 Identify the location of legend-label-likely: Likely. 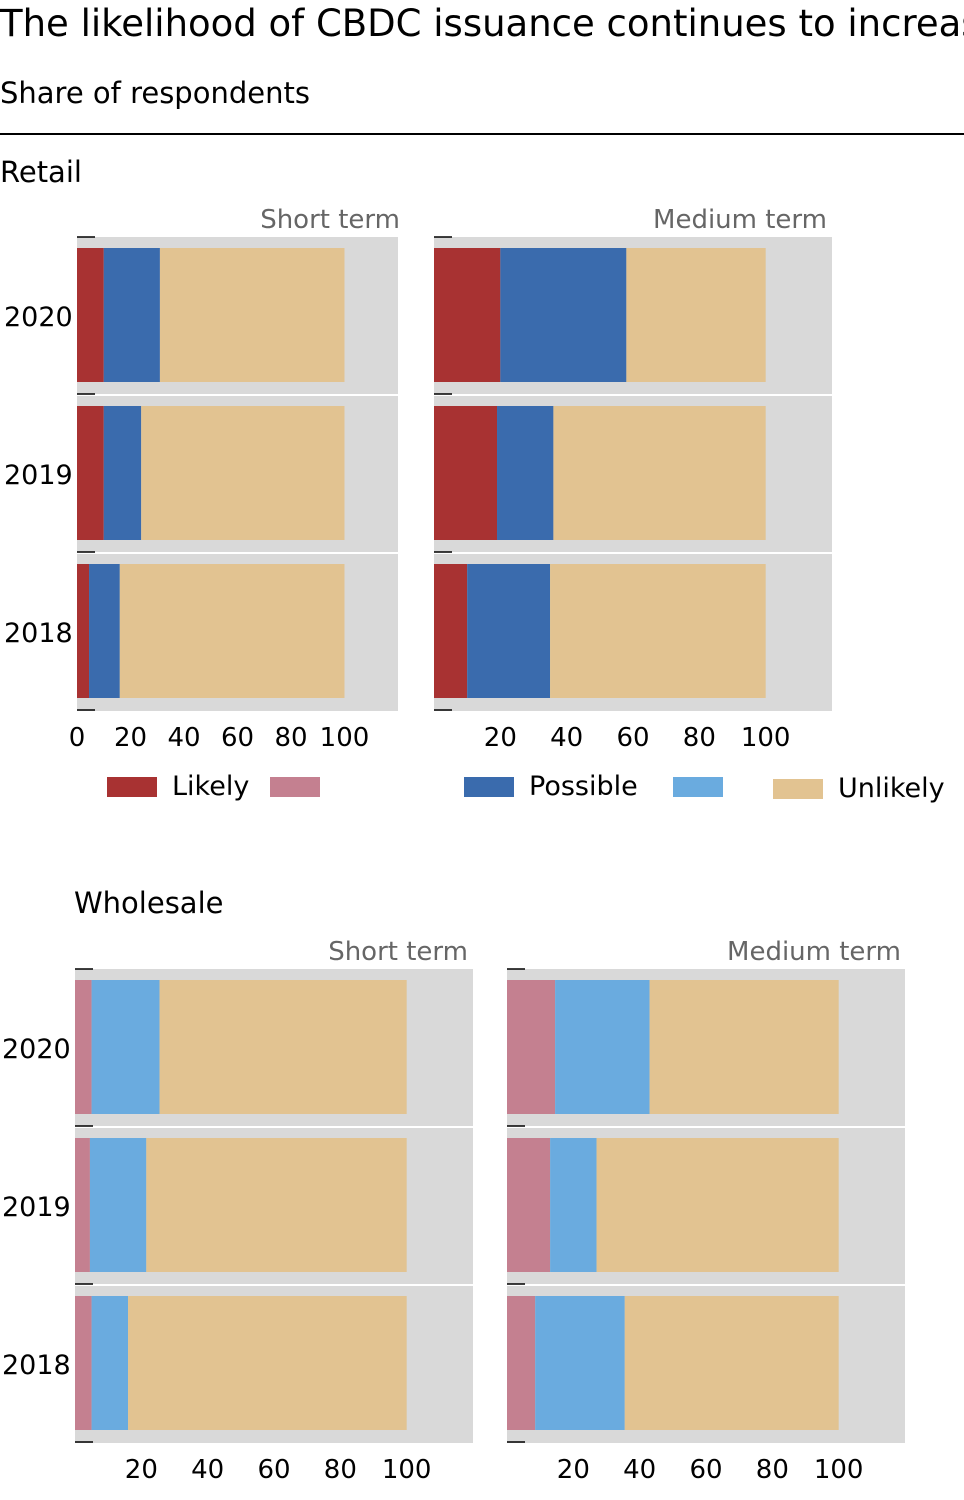
(211, 786).